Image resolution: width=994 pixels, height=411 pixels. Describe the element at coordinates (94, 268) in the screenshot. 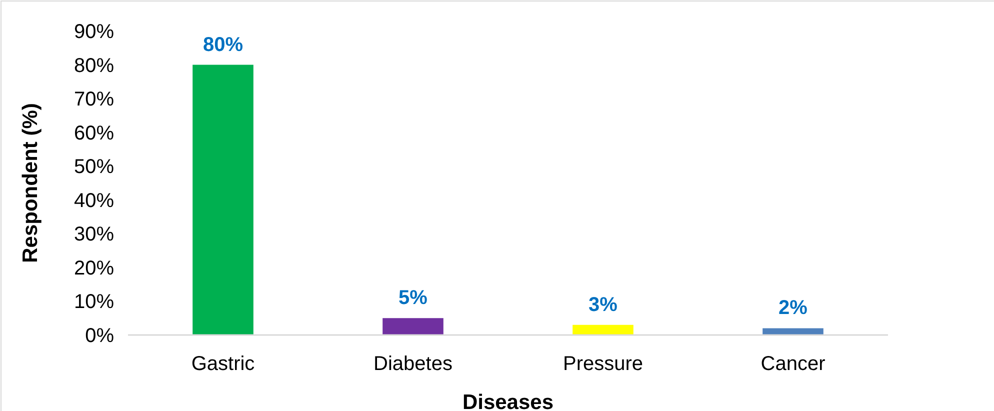

I see `y-tick-label: 20%` at that location.